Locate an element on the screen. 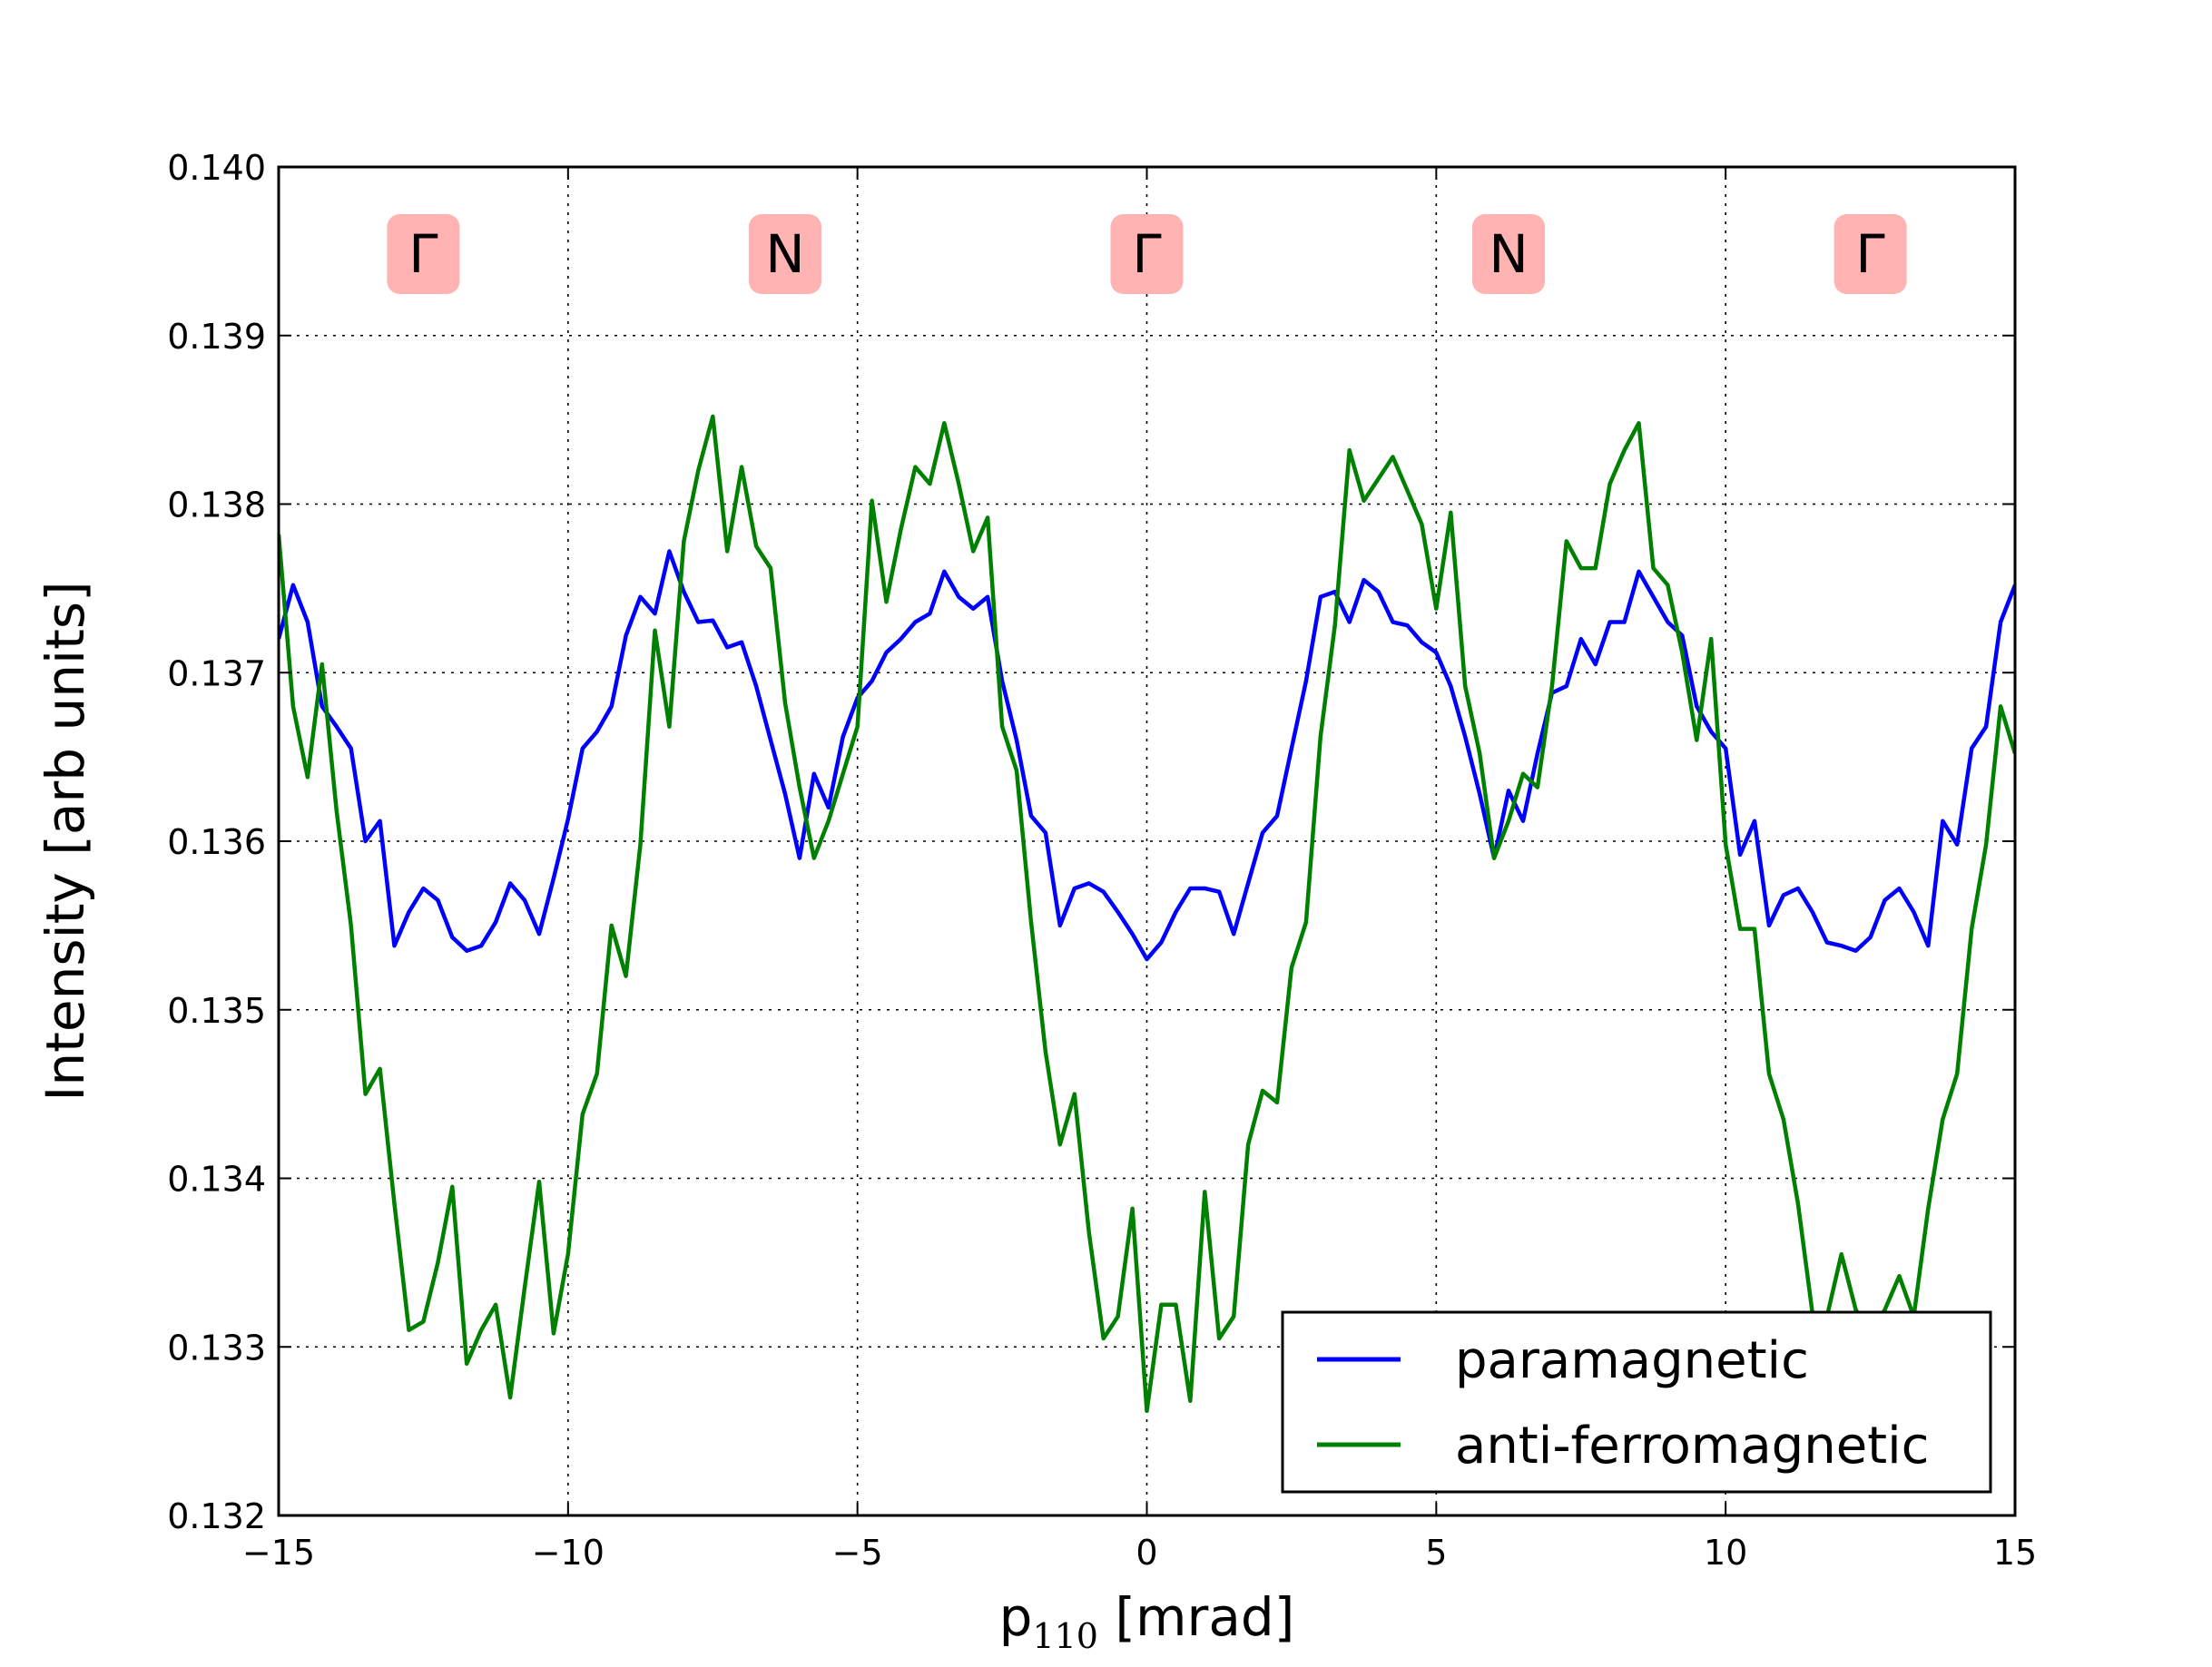 Image resolution: width=2212 pixels, height=1667 pixels. y-tick-label: 0.135 is located at coordinates (216, 1011).